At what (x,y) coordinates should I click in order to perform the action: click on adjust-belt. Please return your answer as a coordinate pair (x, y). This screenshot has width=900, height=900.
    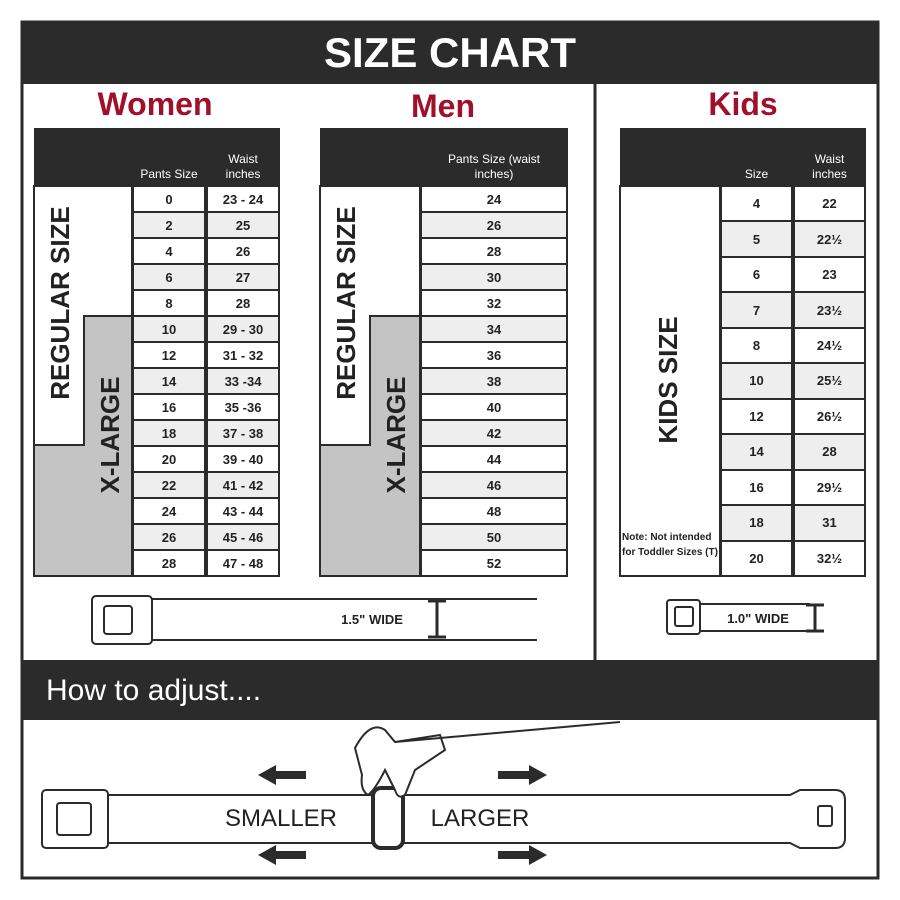
    Looking at the image, I should click on (443, 785).